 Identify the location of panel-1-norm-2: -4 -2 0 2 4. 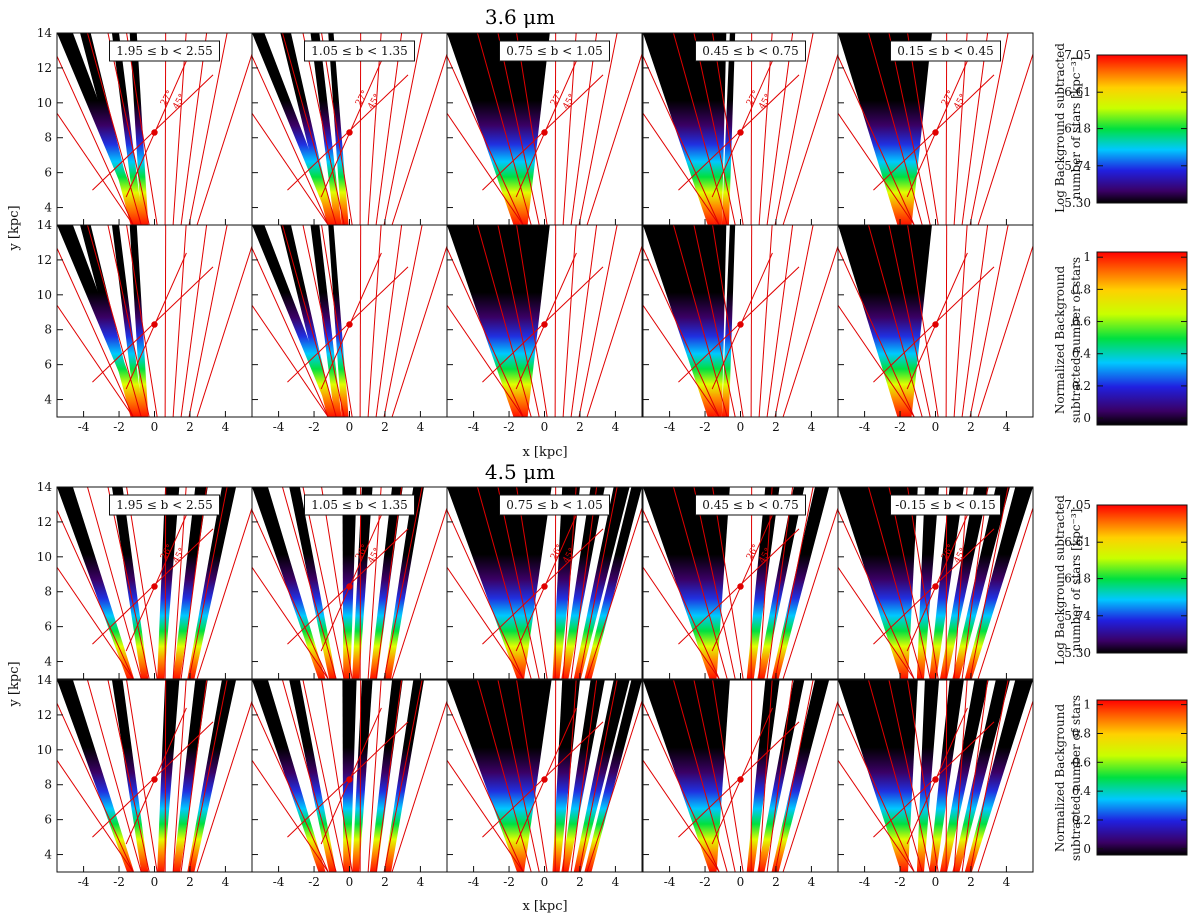
(349, 784).